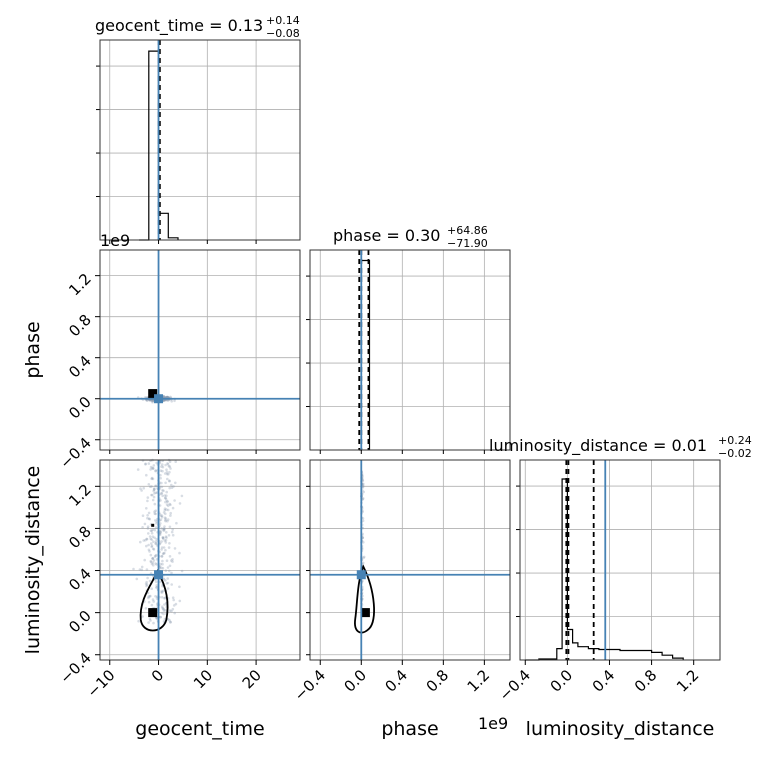 This screenshot has width=760, height=760. What do you see at coordinates (157, 675) in the screenshot?
I see `tick-label-x-geocent_time-1: 0` at bounding box center [157, 675].